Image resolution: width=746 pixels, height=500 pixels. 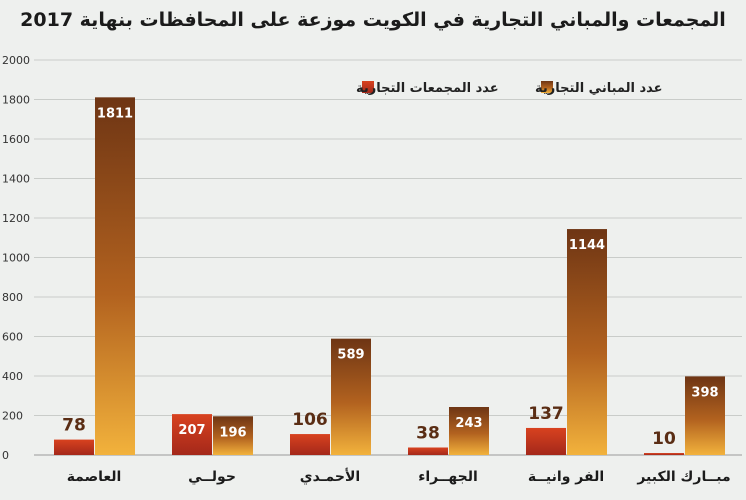 I want to click on data-label-buildings-1: 196, so click(x=232, y=432).